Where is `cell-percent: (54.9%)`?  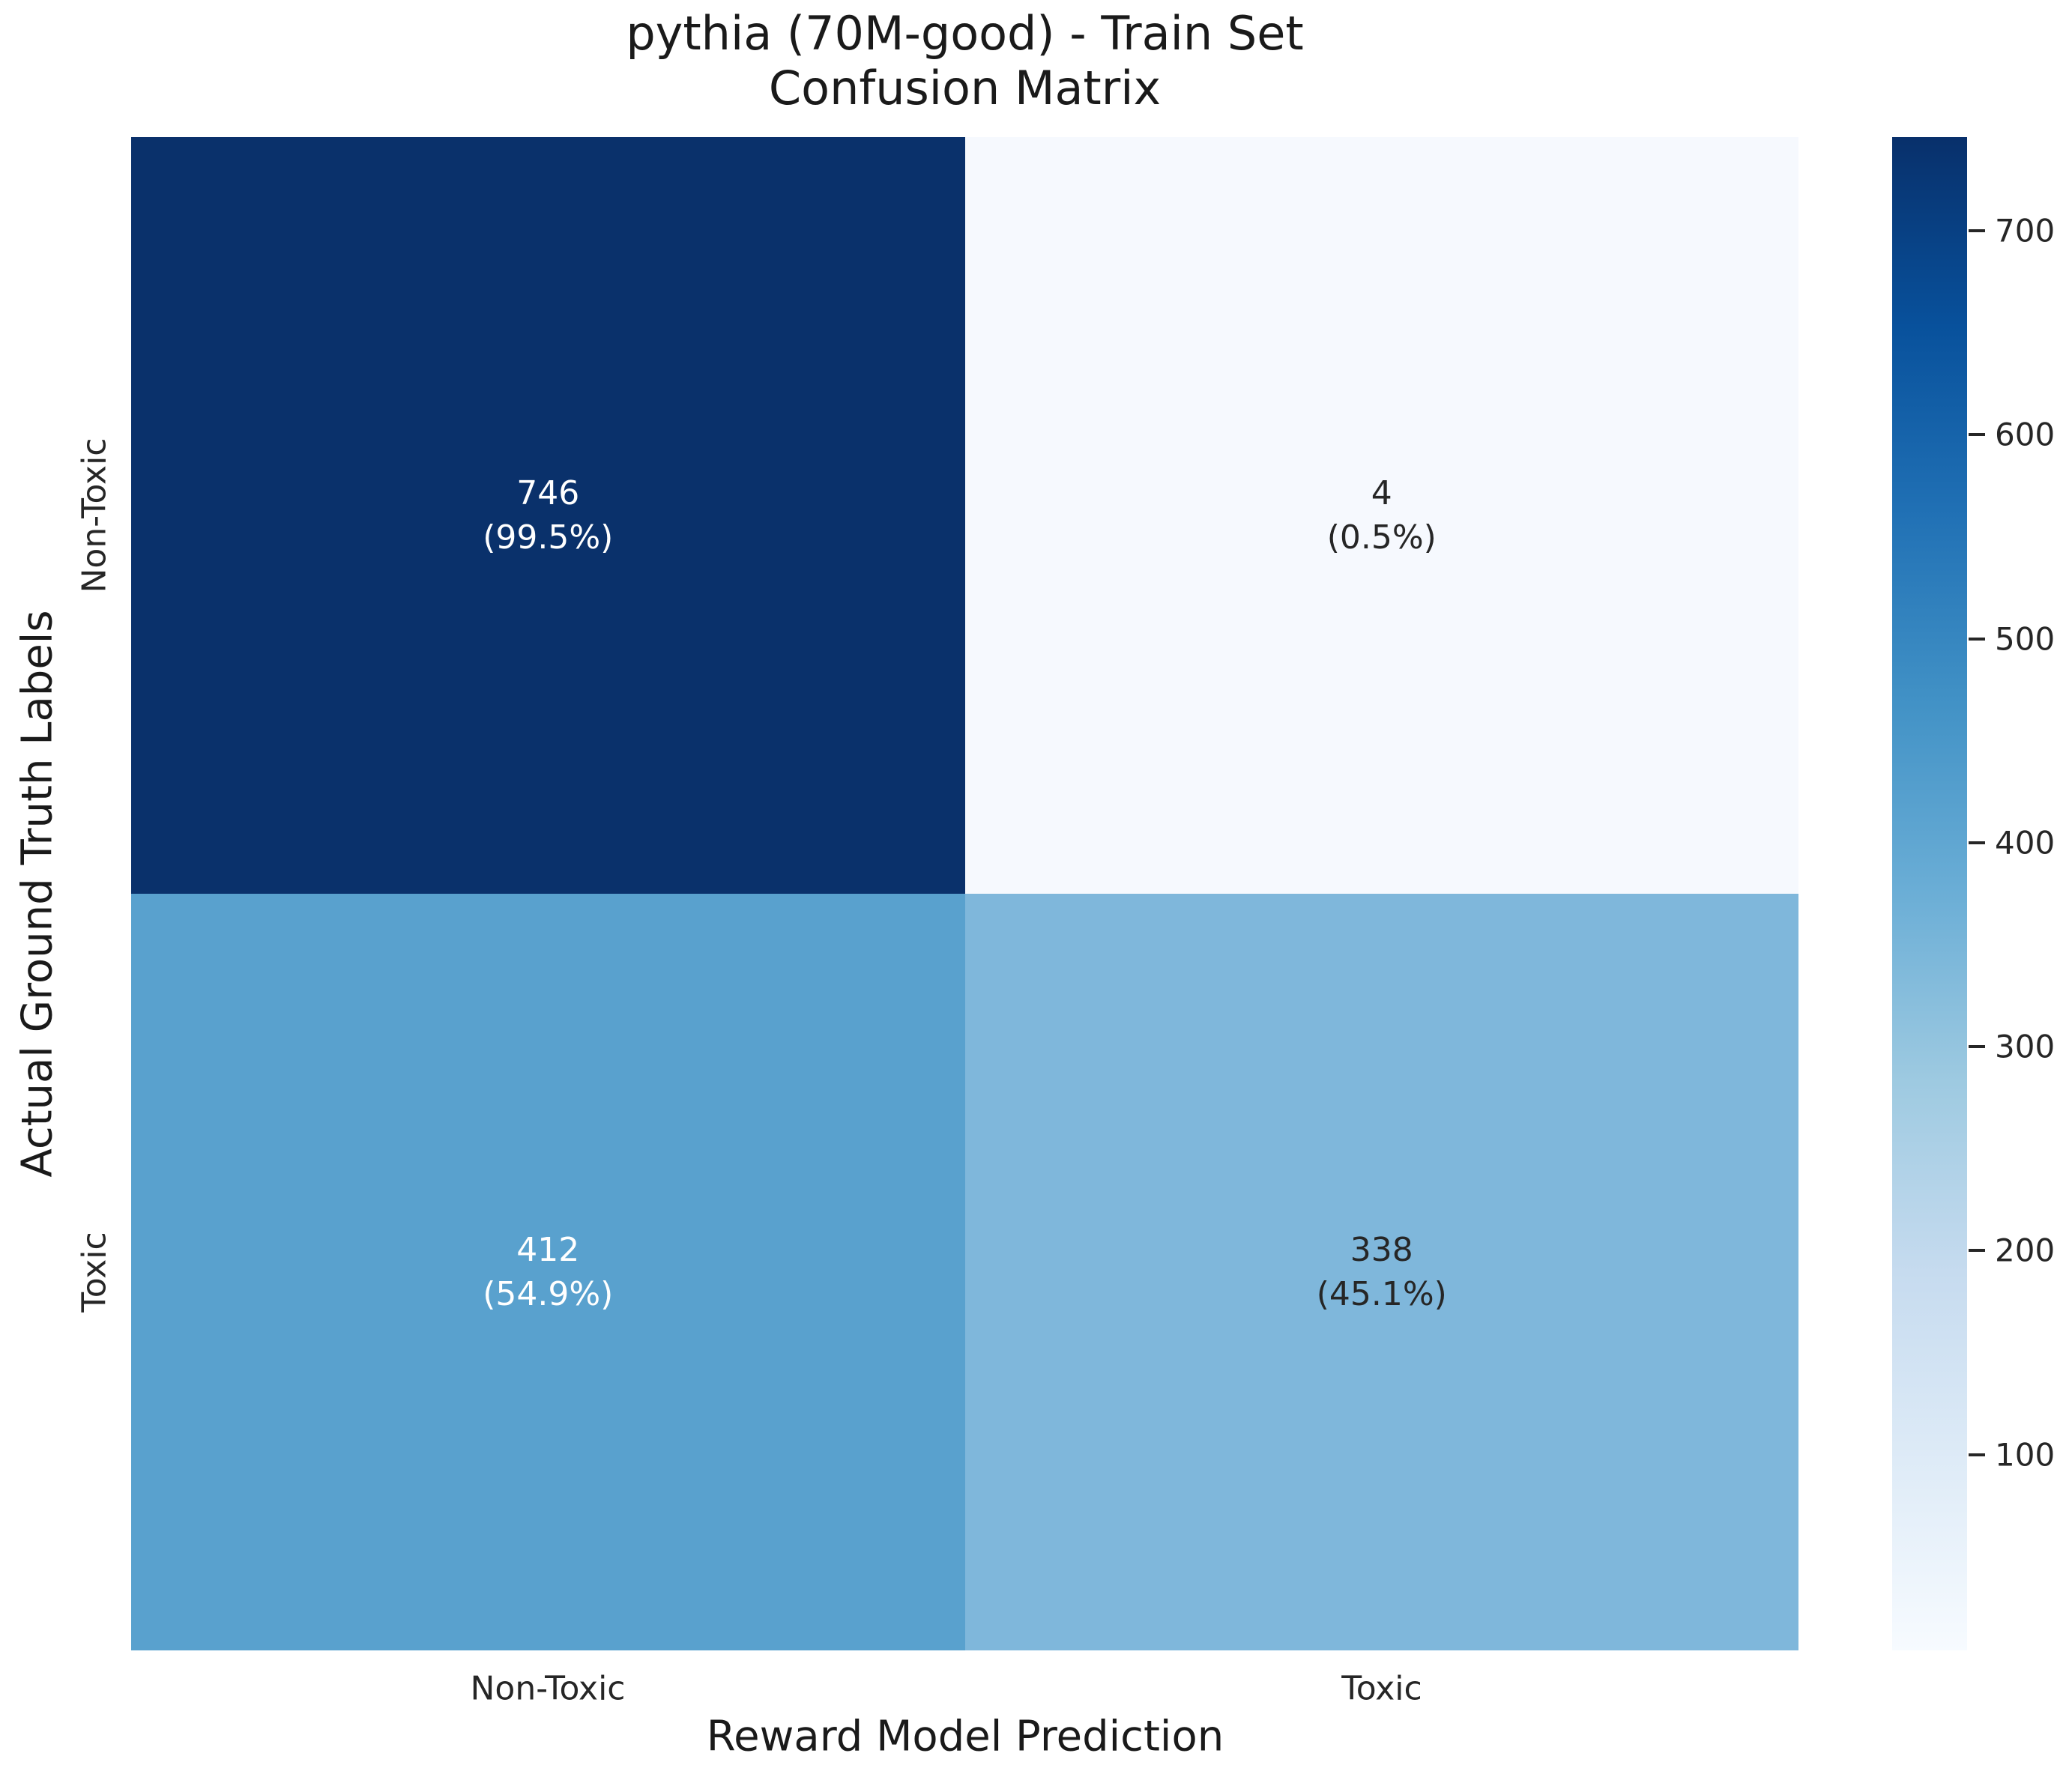
cell-percent: (54.9%) is located at coordinates (548, 1294).